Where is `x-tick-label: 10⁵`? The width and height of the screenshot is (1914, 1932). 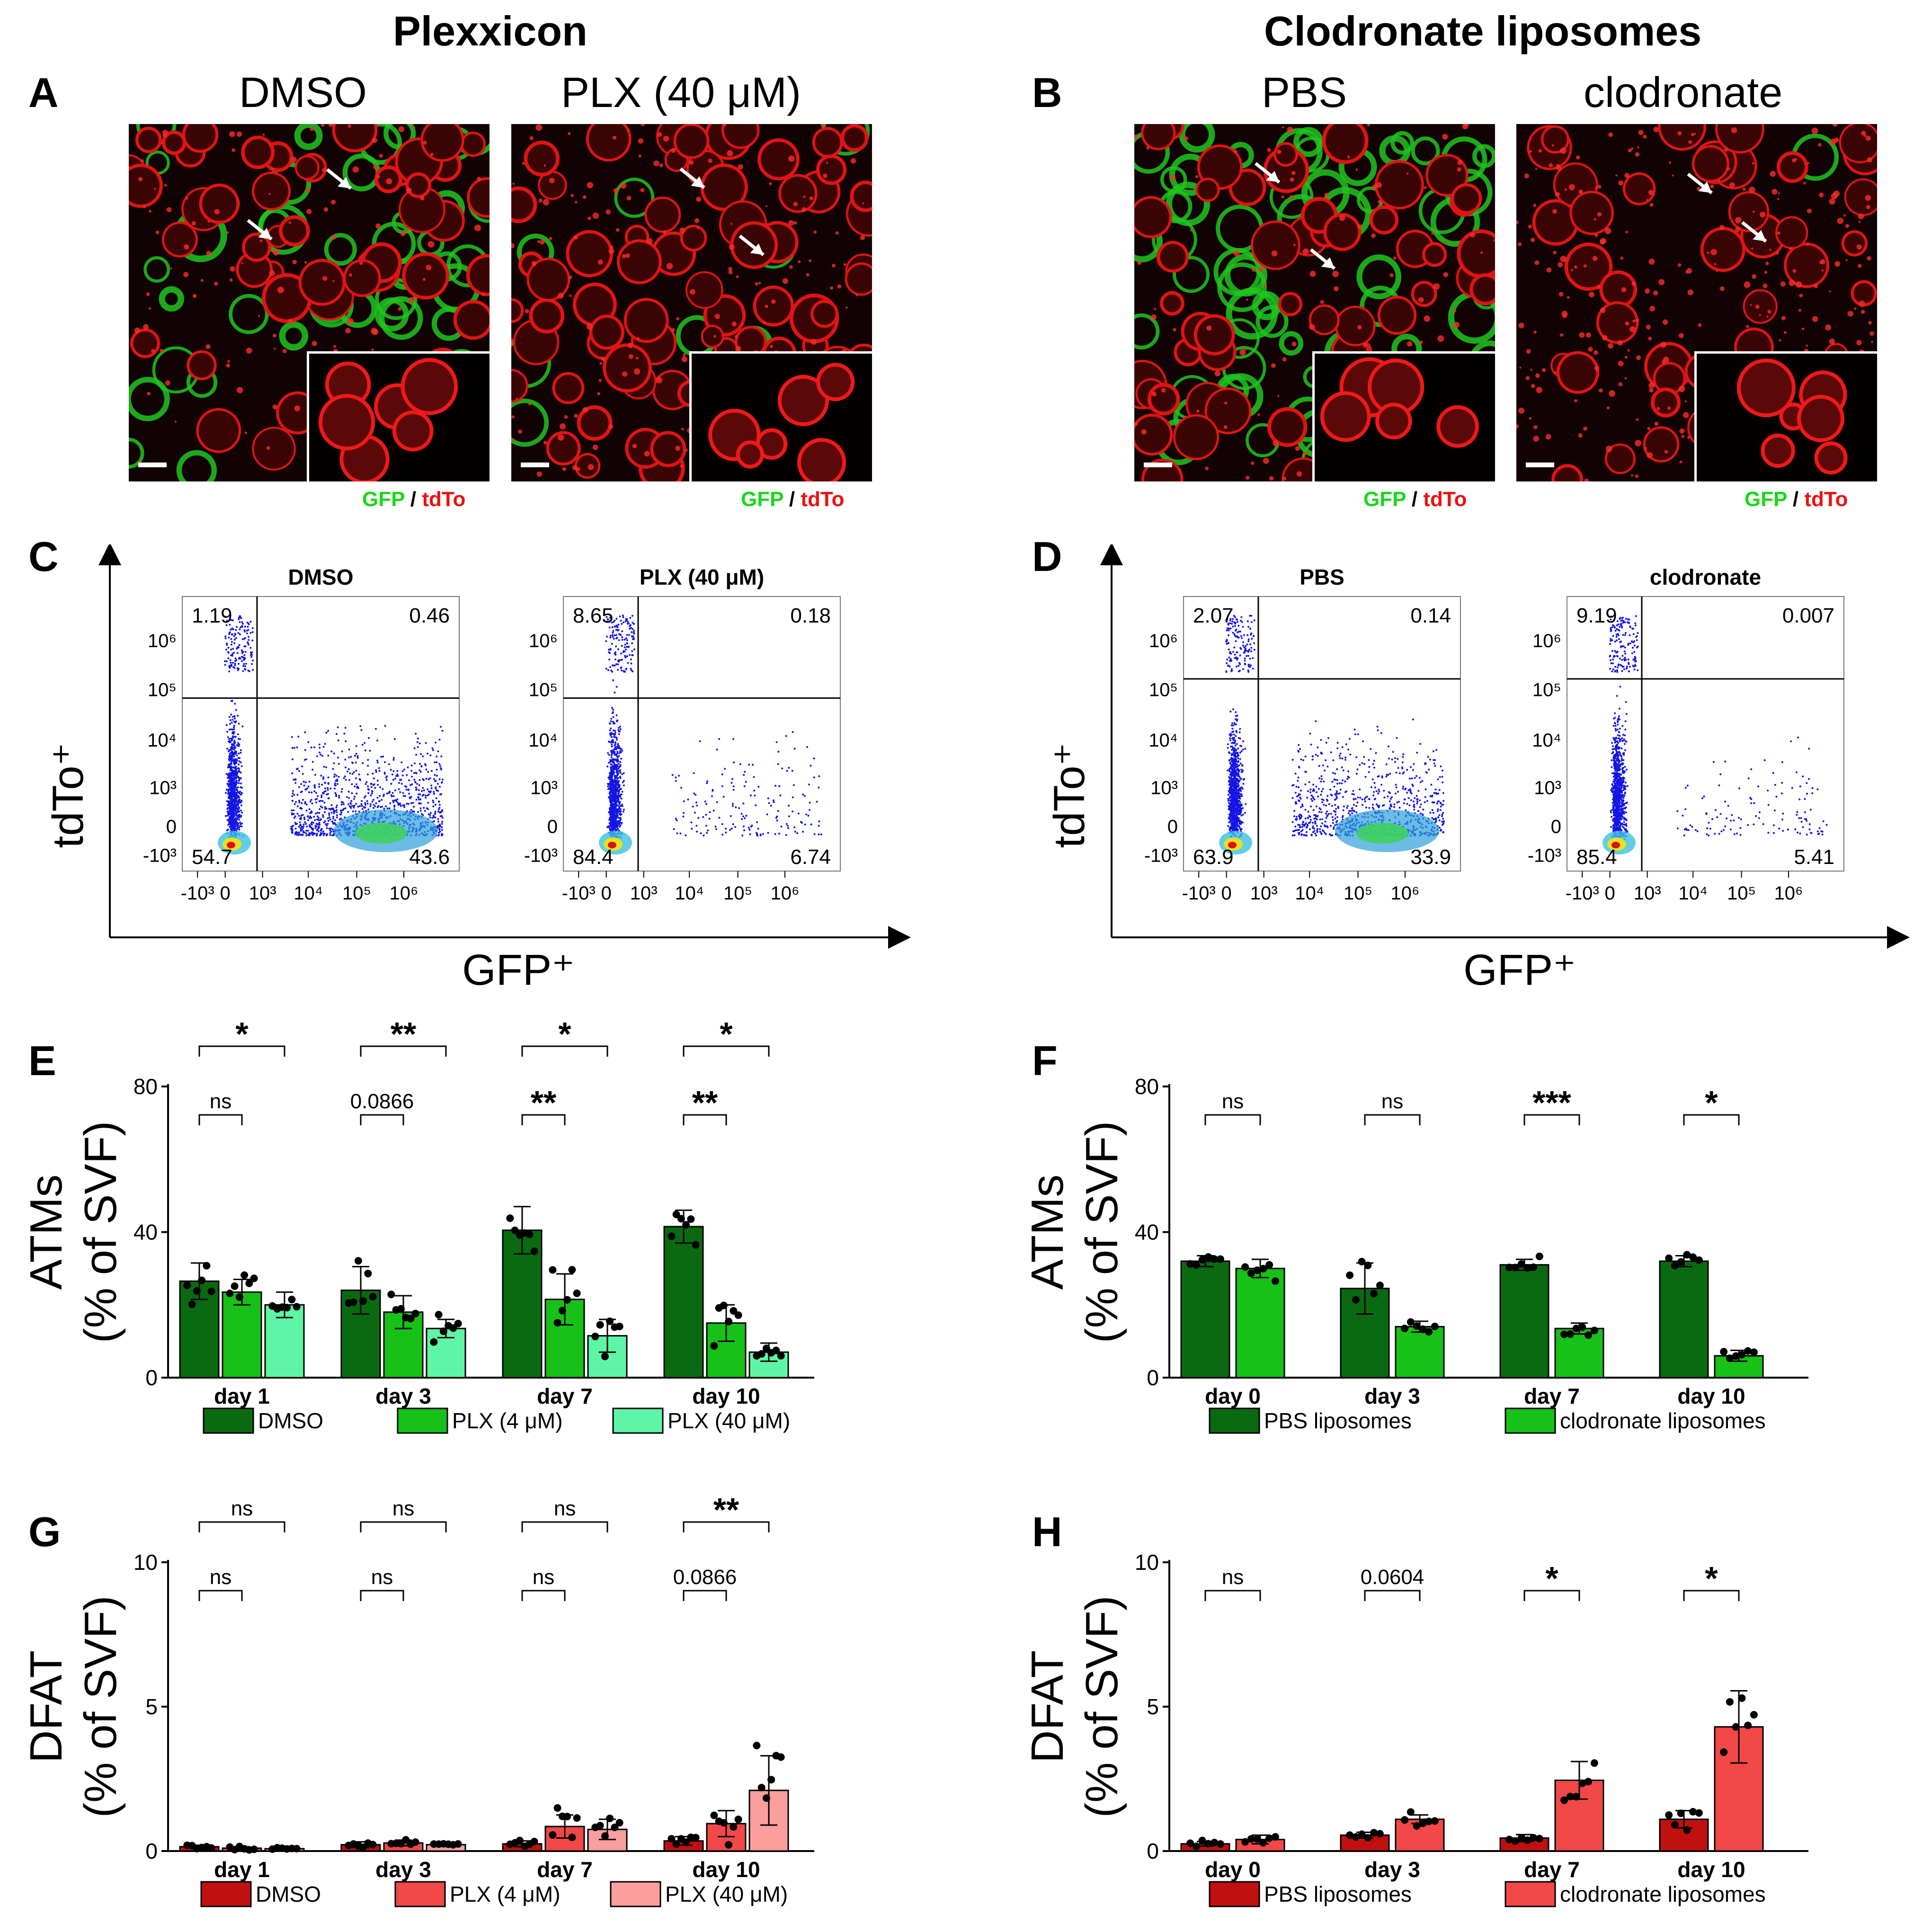
x-tick-label: 10⁵ is located at coordinates (737, 893).